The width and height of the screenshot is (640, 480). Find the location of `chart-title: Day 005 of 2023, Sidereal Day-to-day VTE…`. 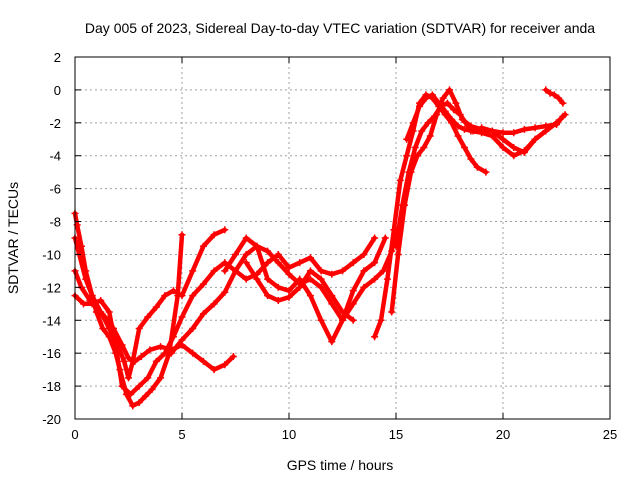

chart-title: Day 005 of 2023, Sidereal Day-to-day VTE… is located at coordinates (340, 28).